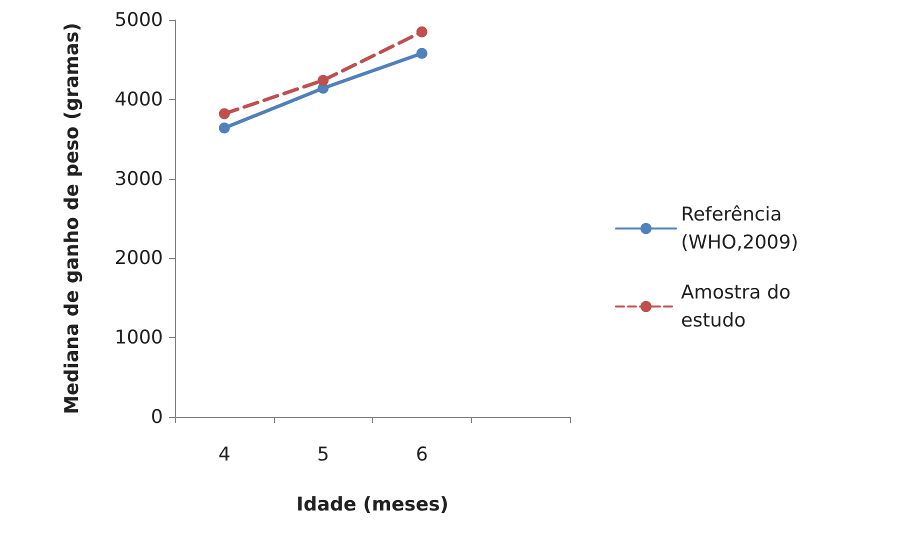 The width and height of the screenshot is (910, 535). I want to click on y-axis-title: Mediana de ganho de peso (gramas), so click(72, 218).